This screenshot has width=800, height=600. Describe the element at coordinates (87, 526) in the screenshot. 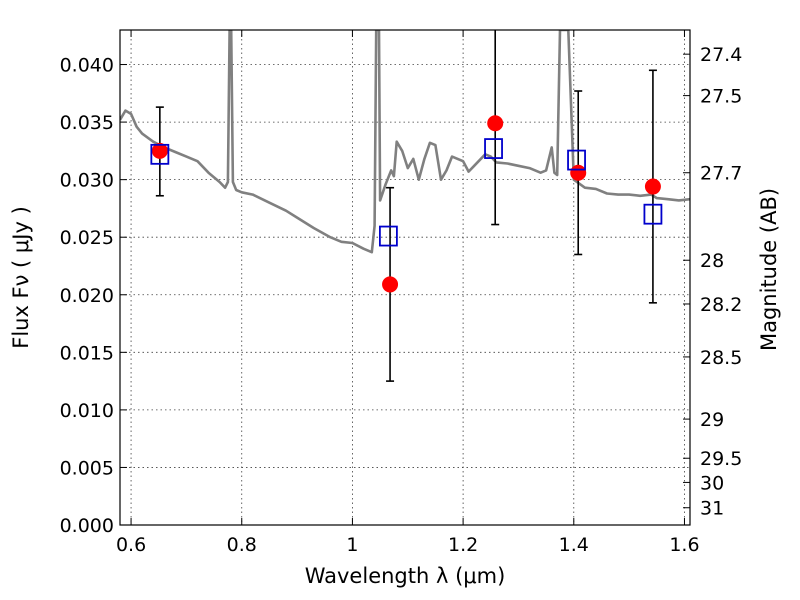

I see `y-tick-label: 0.000` at that location.